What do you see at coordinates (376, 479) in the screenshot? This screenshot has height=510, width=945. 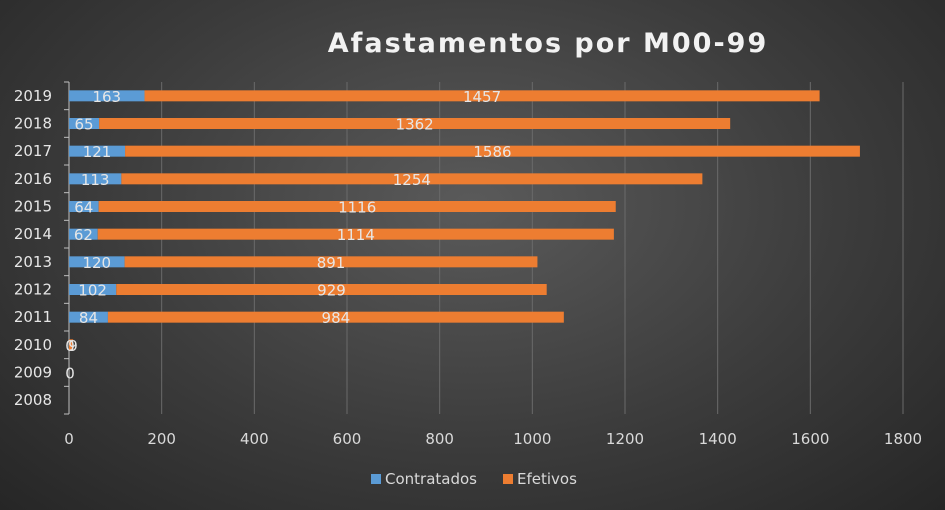 I see `legend-swatch-contratados` at bounding box center [376, 479].